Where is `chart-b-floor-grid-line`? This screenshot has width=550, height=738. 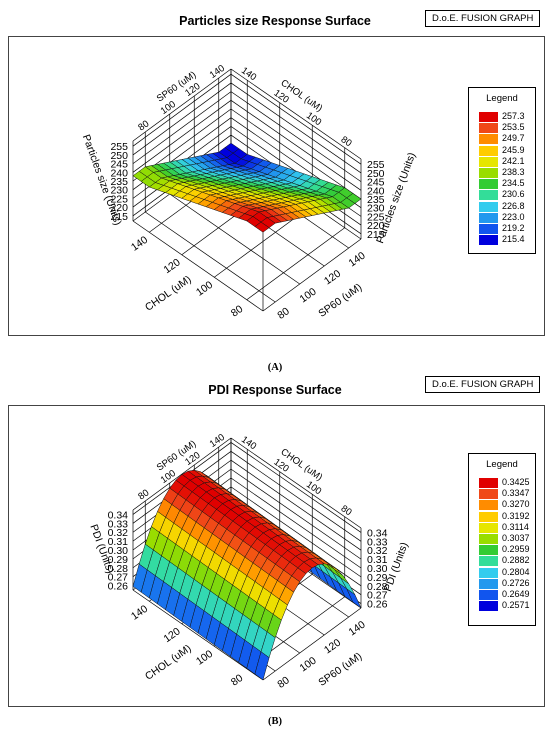 chart-b-floor-grid-line is located at coordinates (198, 635).